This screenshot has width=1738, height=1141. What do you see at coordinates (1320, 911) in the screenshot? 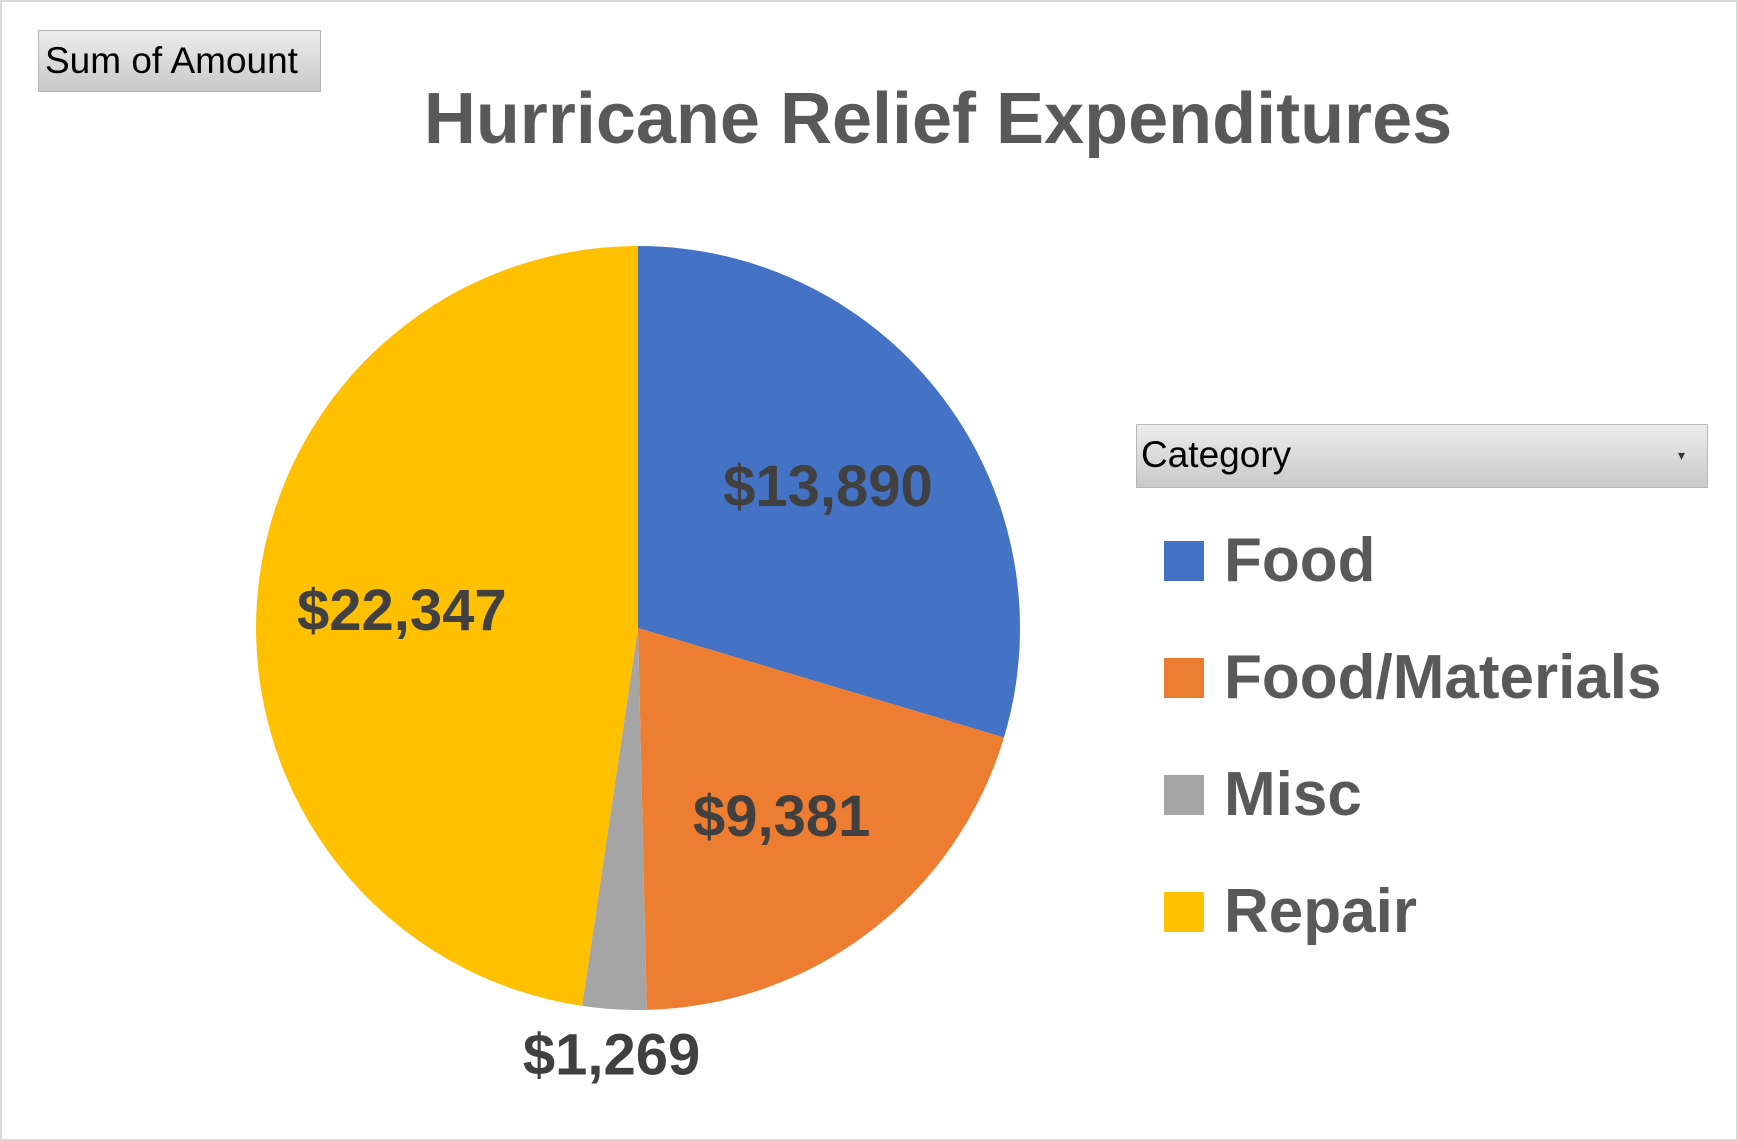
I see `legend-label-repair: Repair` at bounding box center [1320, 911].